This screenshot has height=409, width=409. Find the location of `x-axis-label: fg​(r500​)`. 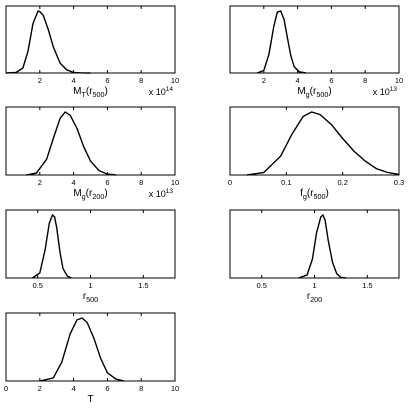

x-axis-label: fg​(r500​) is located at coordinates (314, 194).